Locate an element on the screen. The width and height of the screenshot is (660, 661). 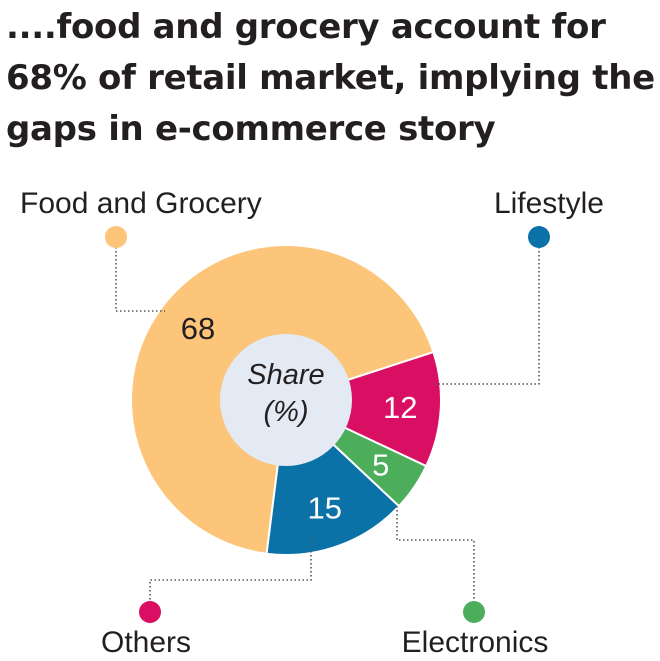
leader-line-food-and-grocery is located at coordinates (140, 279).